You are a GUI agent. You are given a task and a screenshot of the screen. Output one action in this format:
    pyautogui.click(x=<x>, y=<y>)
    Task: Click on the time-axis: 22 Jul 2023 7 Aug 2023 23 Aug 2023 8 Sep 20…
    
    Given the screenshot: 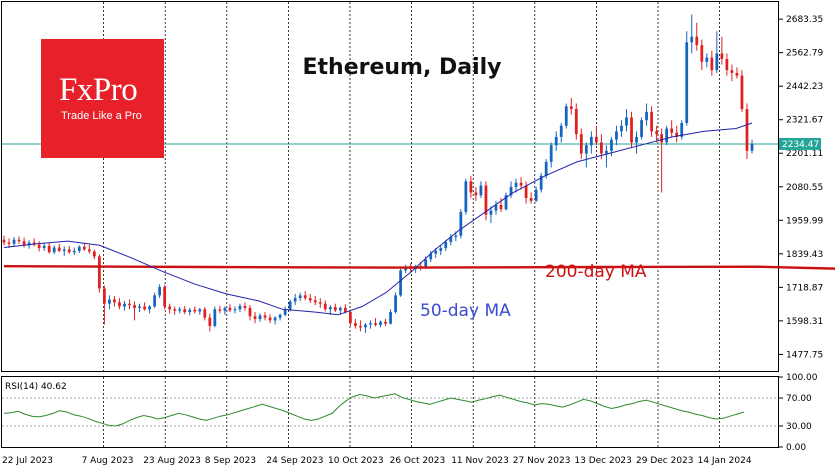 What is the action you would take?
    pyautogui.click(x=377, y=461)
    